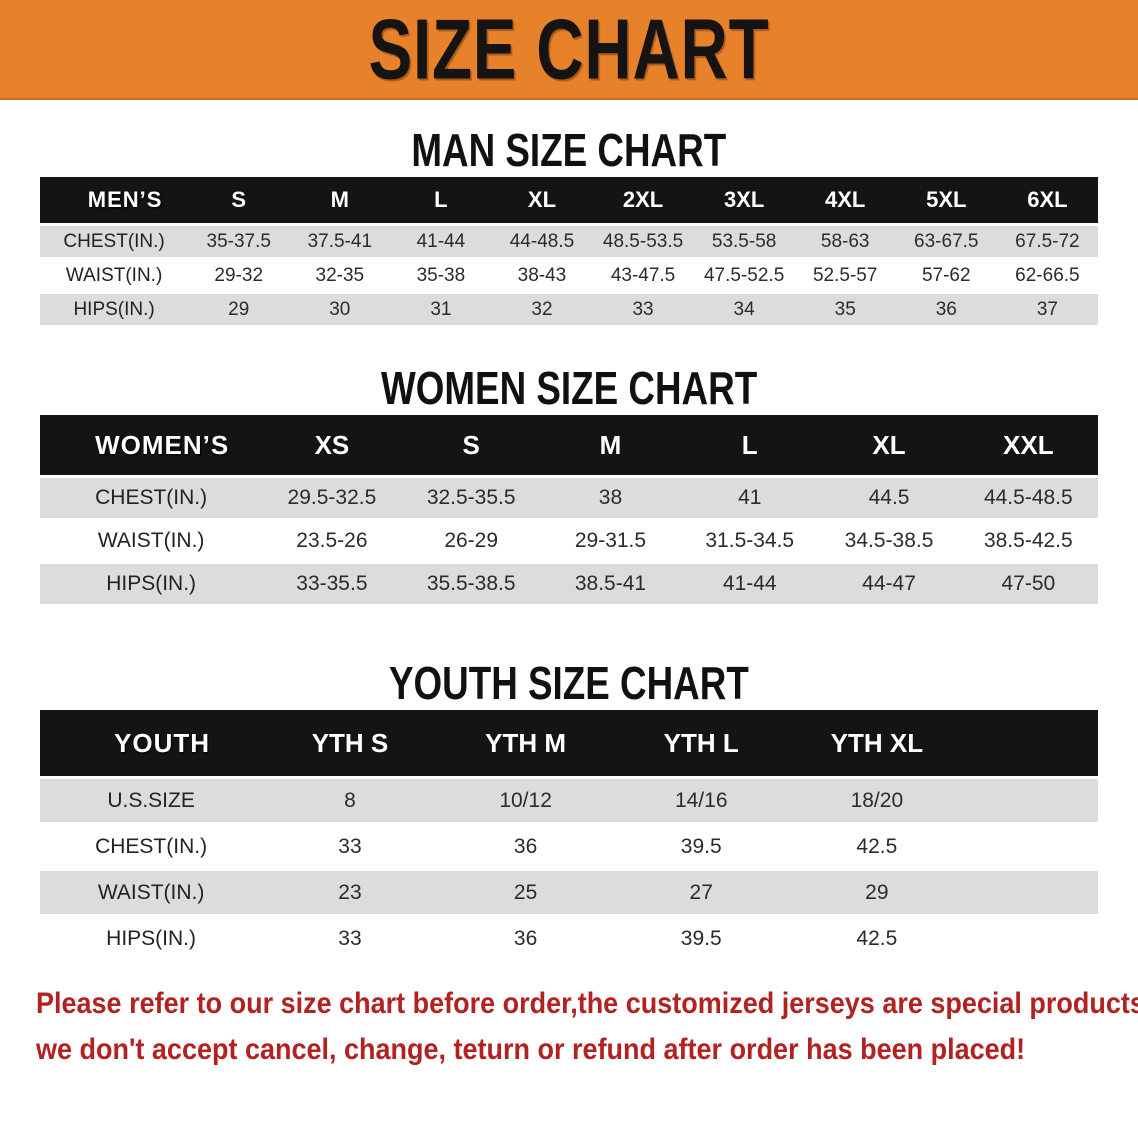  What do you see at coordinates (340, 309) in the screenshot?
I see `cell: 30` at bounding box center [340, 309].